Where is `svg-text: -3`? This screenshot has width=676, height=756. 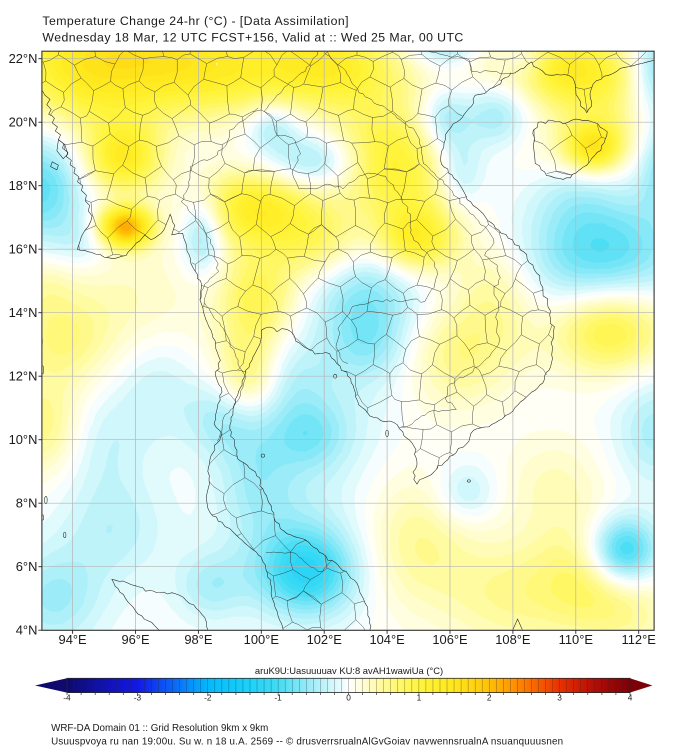
svg-text: -3 is located at coordinates (138, 698).